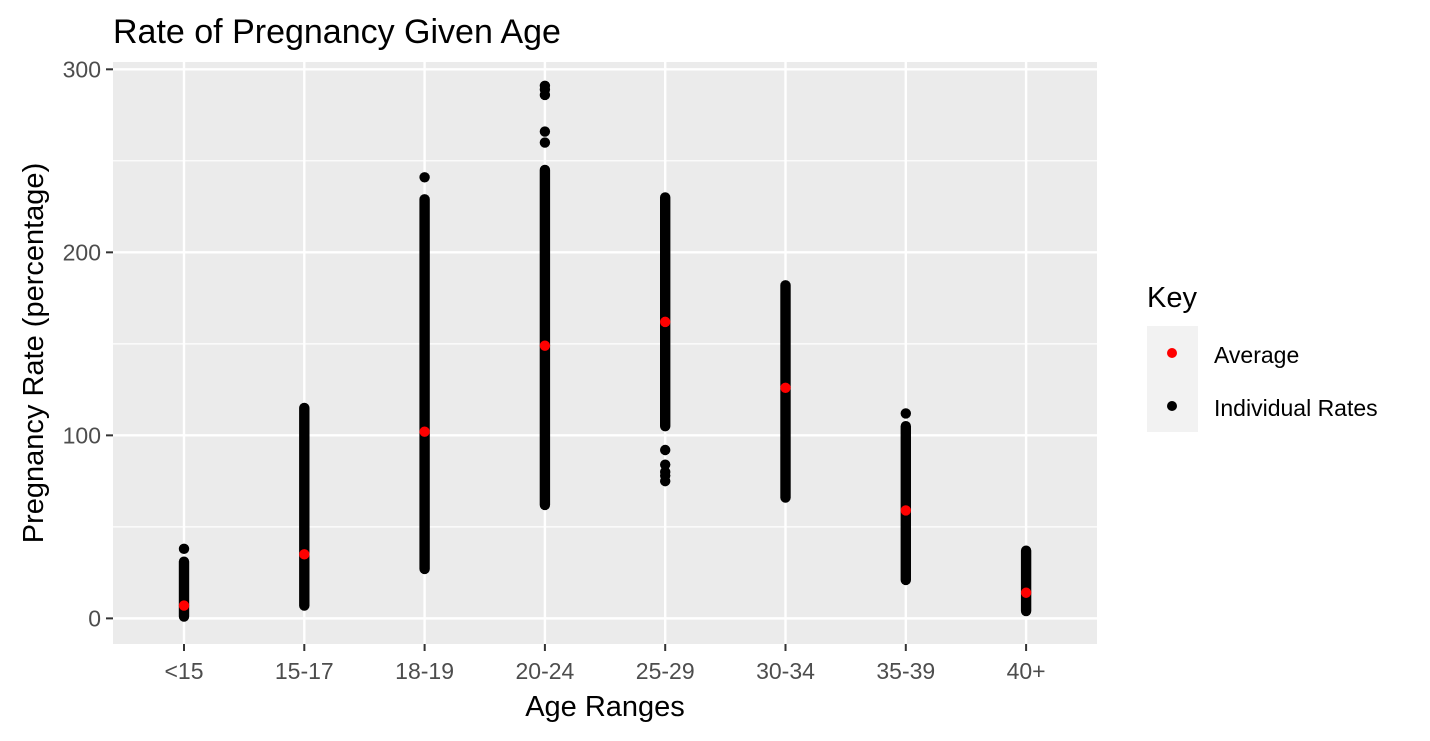  What do you see at coordinates (304, 671) in the screenshot?
I see `x-tick-label: 15-17` at bounding box center [304, 671].